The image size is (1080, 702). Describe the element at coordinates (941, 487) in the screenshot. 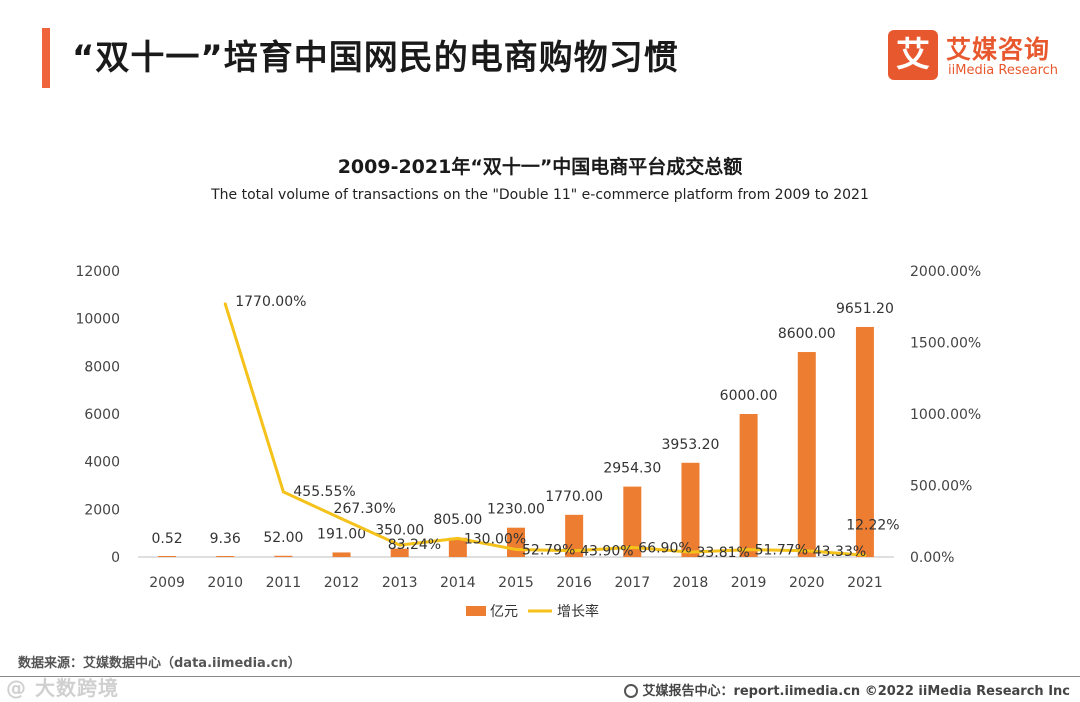

I see `y-right-tick-label: 500.00%` at that location.